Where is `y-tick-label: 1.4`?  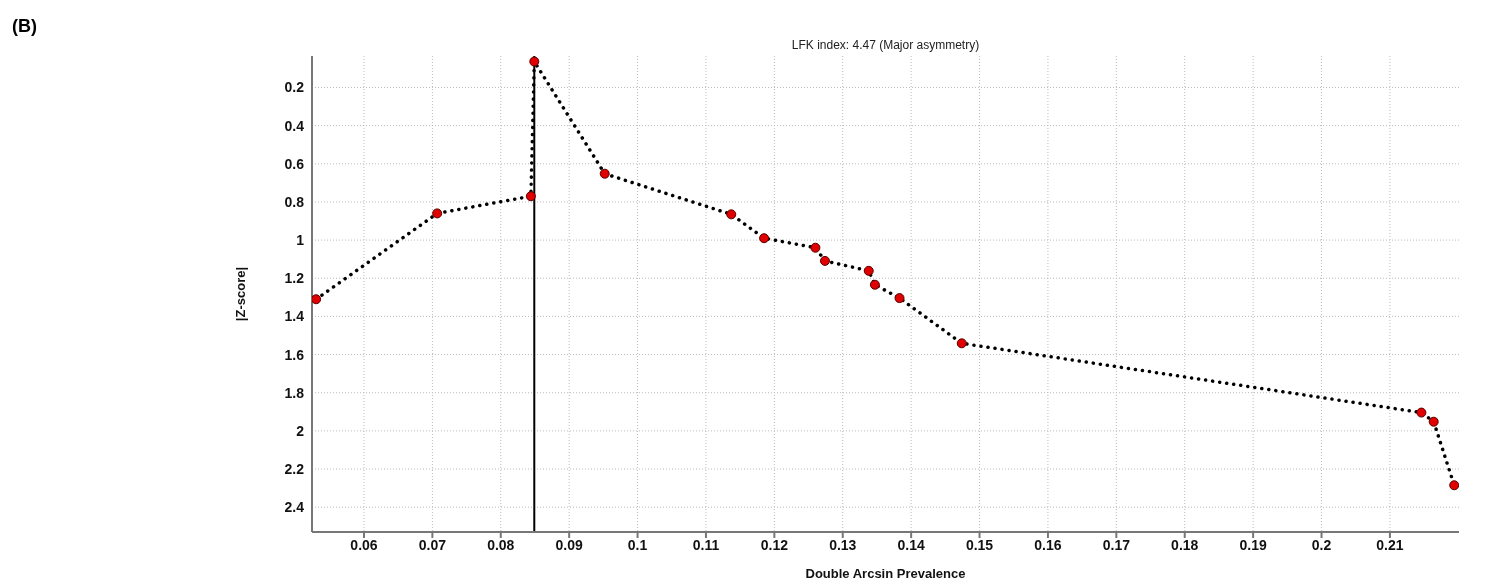
y-tick-label: 1.4 is located at coordinates (294, 316).